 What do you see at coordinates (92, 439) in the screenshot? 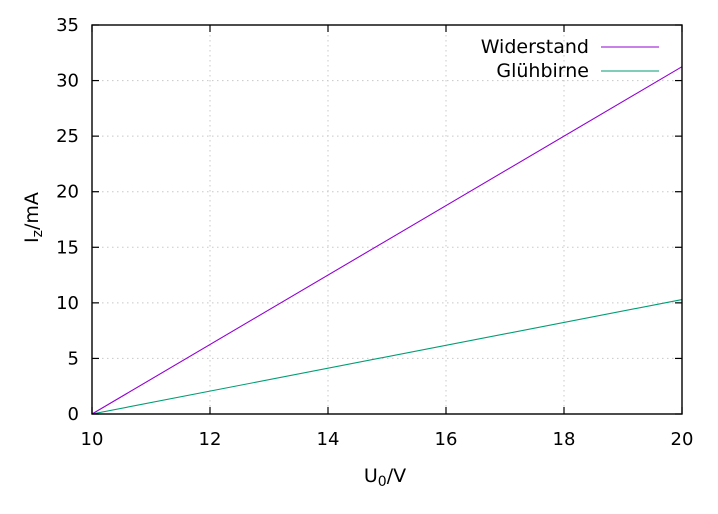
I see `x-tick-label: 10` at bounding box center [92, 439].